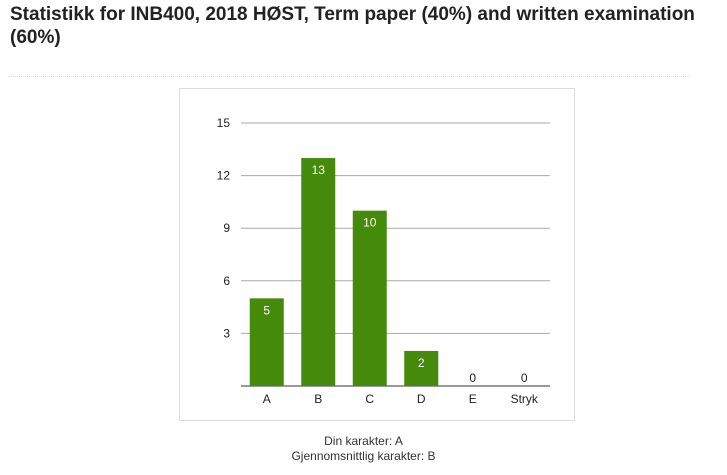  What do you see at coordinates (226, 281) in the screenshot?
I see `y-tick-label: 6` at bounding box center [226, 281].